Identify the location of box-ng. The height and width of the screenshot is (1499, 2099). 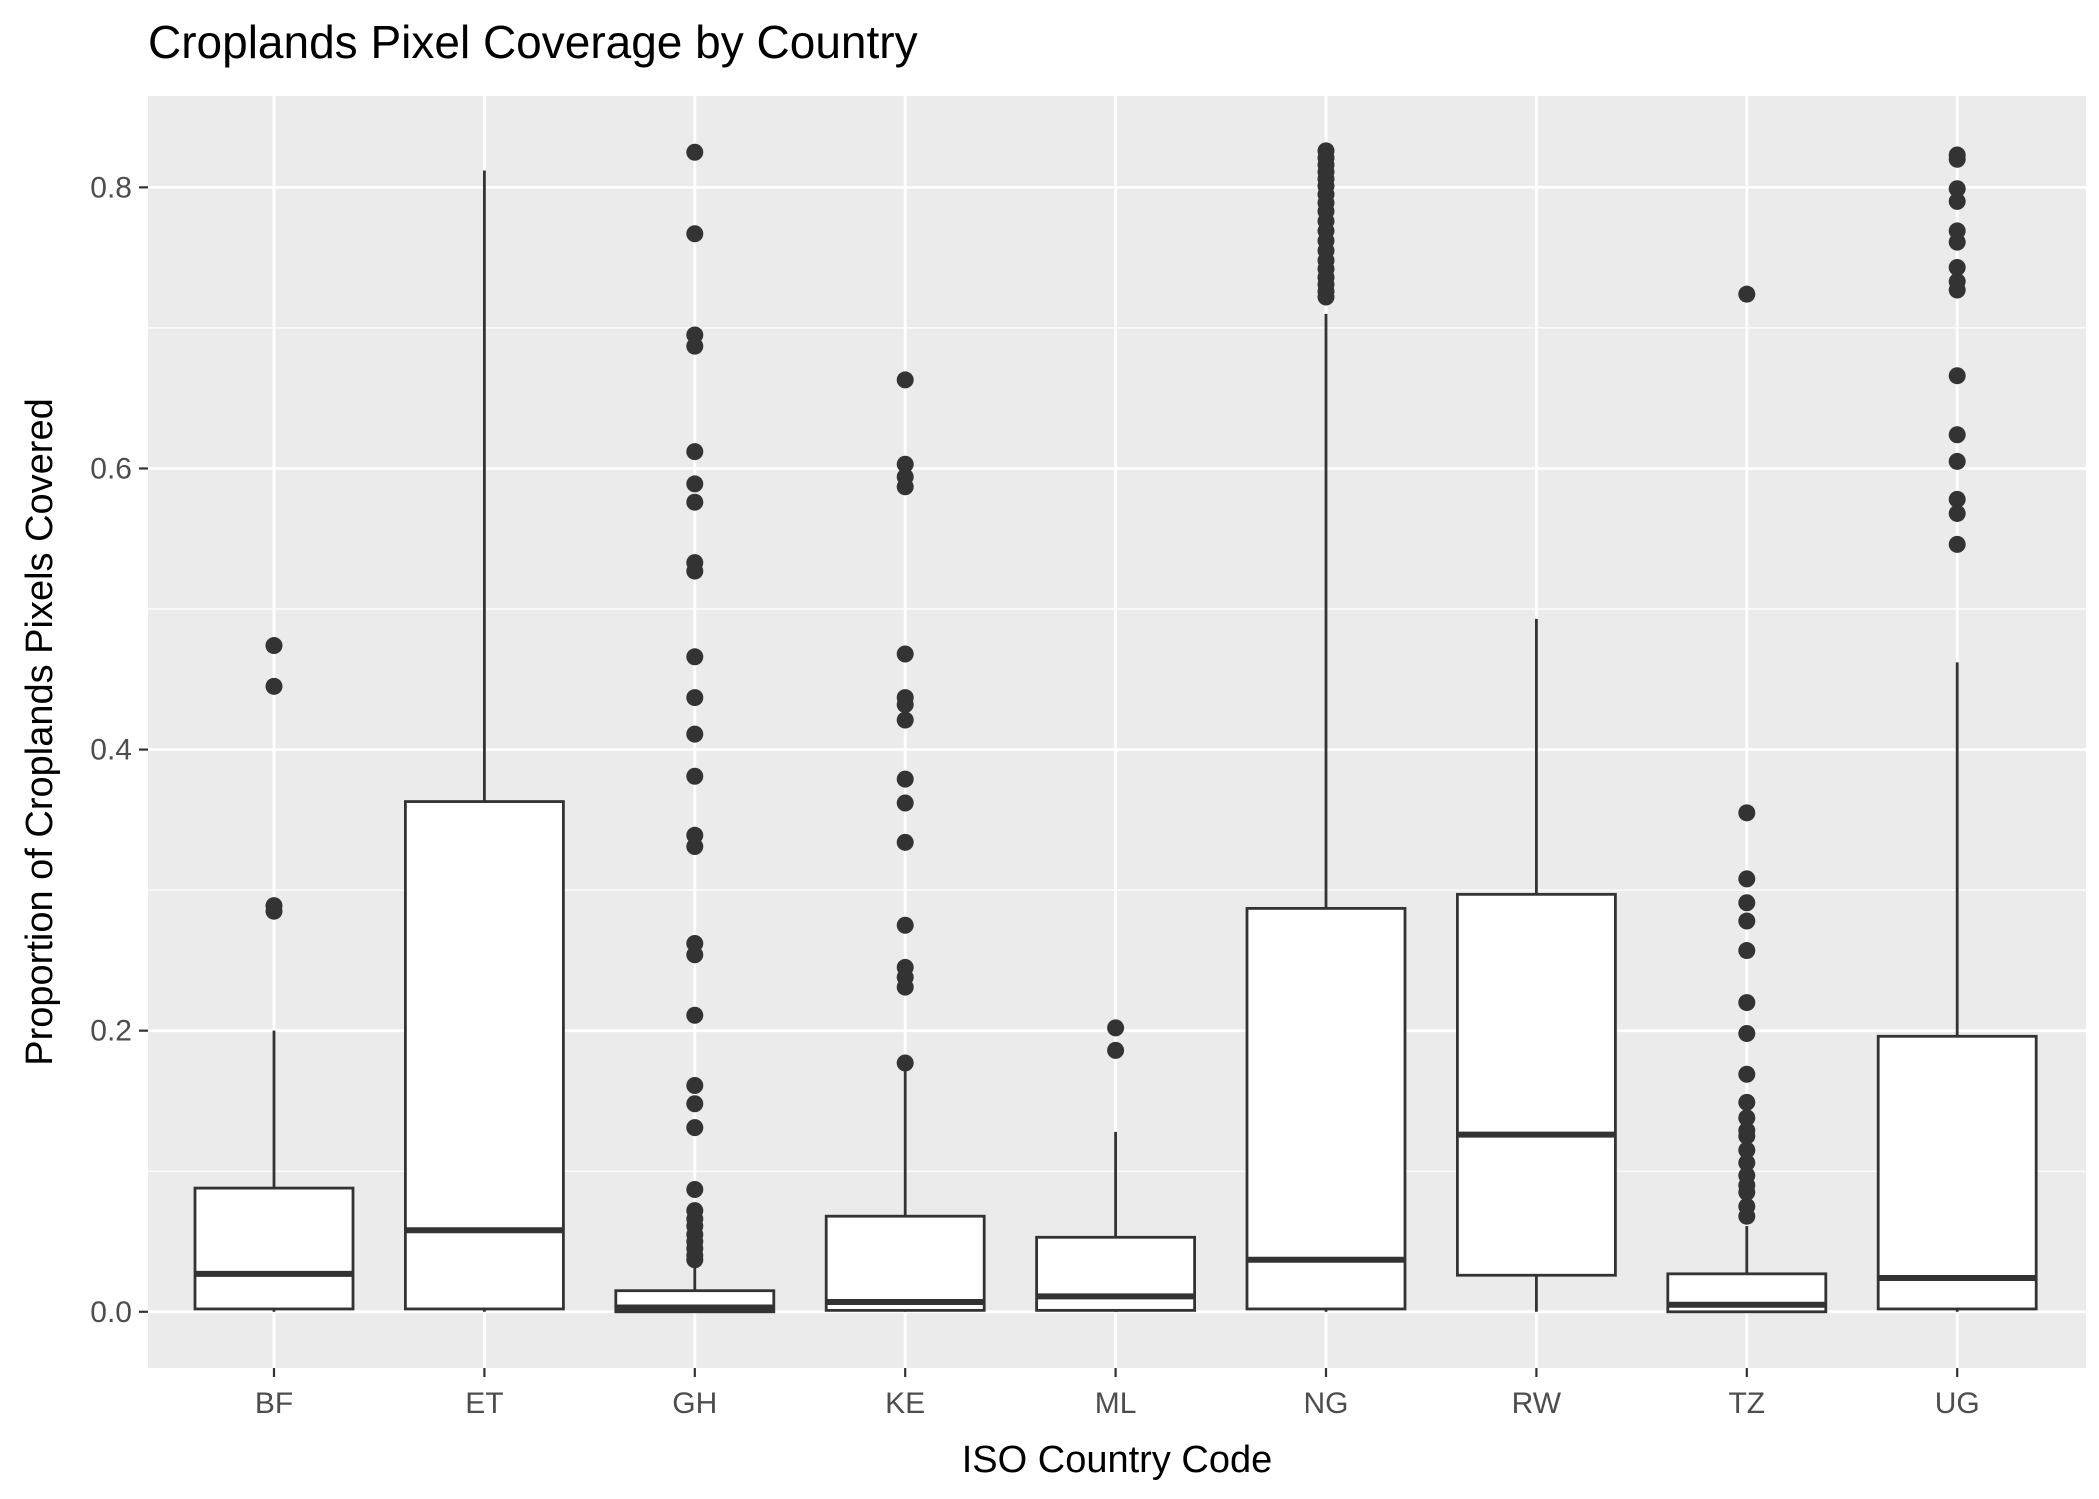
(1326, 727).